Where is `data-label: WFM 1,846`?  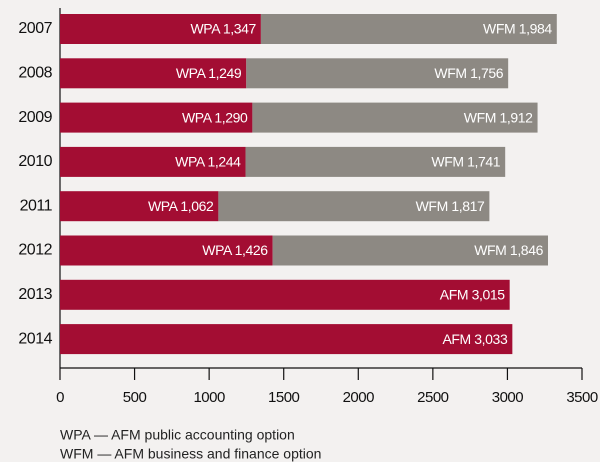
data-label: WFM 1,846 is located at coordinates (508, 250).